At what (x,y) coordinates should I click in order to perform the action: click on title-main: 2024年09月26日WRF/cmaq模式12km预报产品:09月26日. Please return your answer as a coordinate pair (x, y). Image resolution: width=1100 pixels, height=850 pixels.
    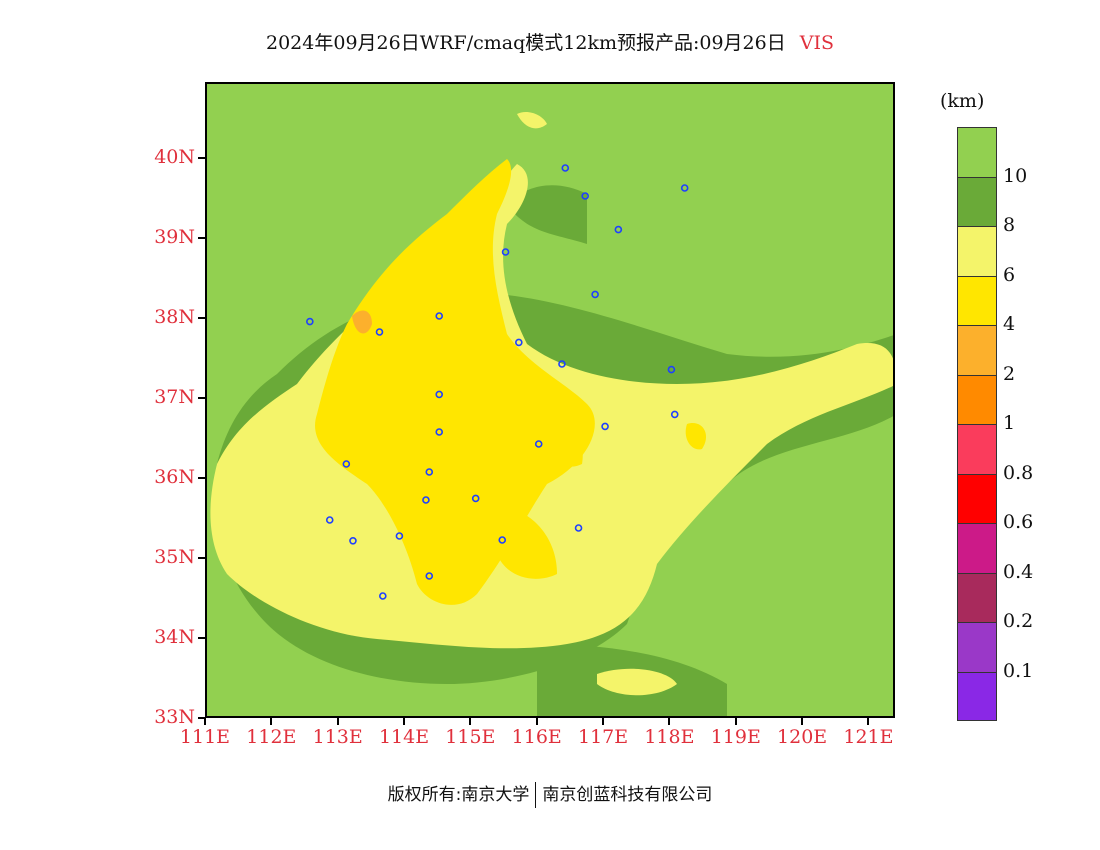
    Looking at the image, I should click on (526, 43).